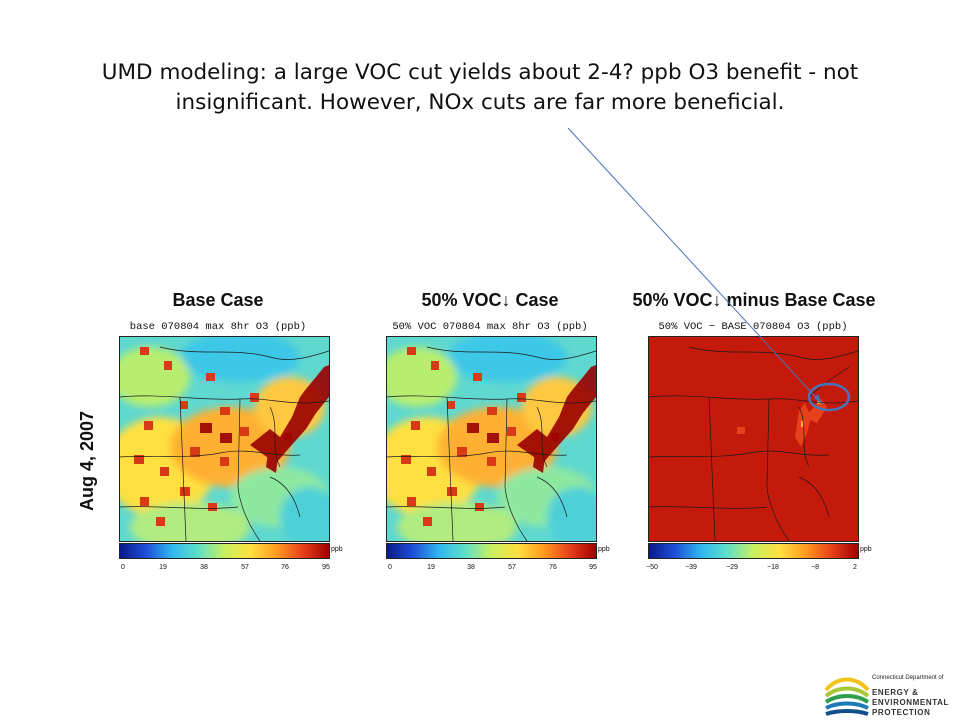 This screenshot has height=720, width=960. I want to click on colorbar-base-tick: 76, so click(285, 567).